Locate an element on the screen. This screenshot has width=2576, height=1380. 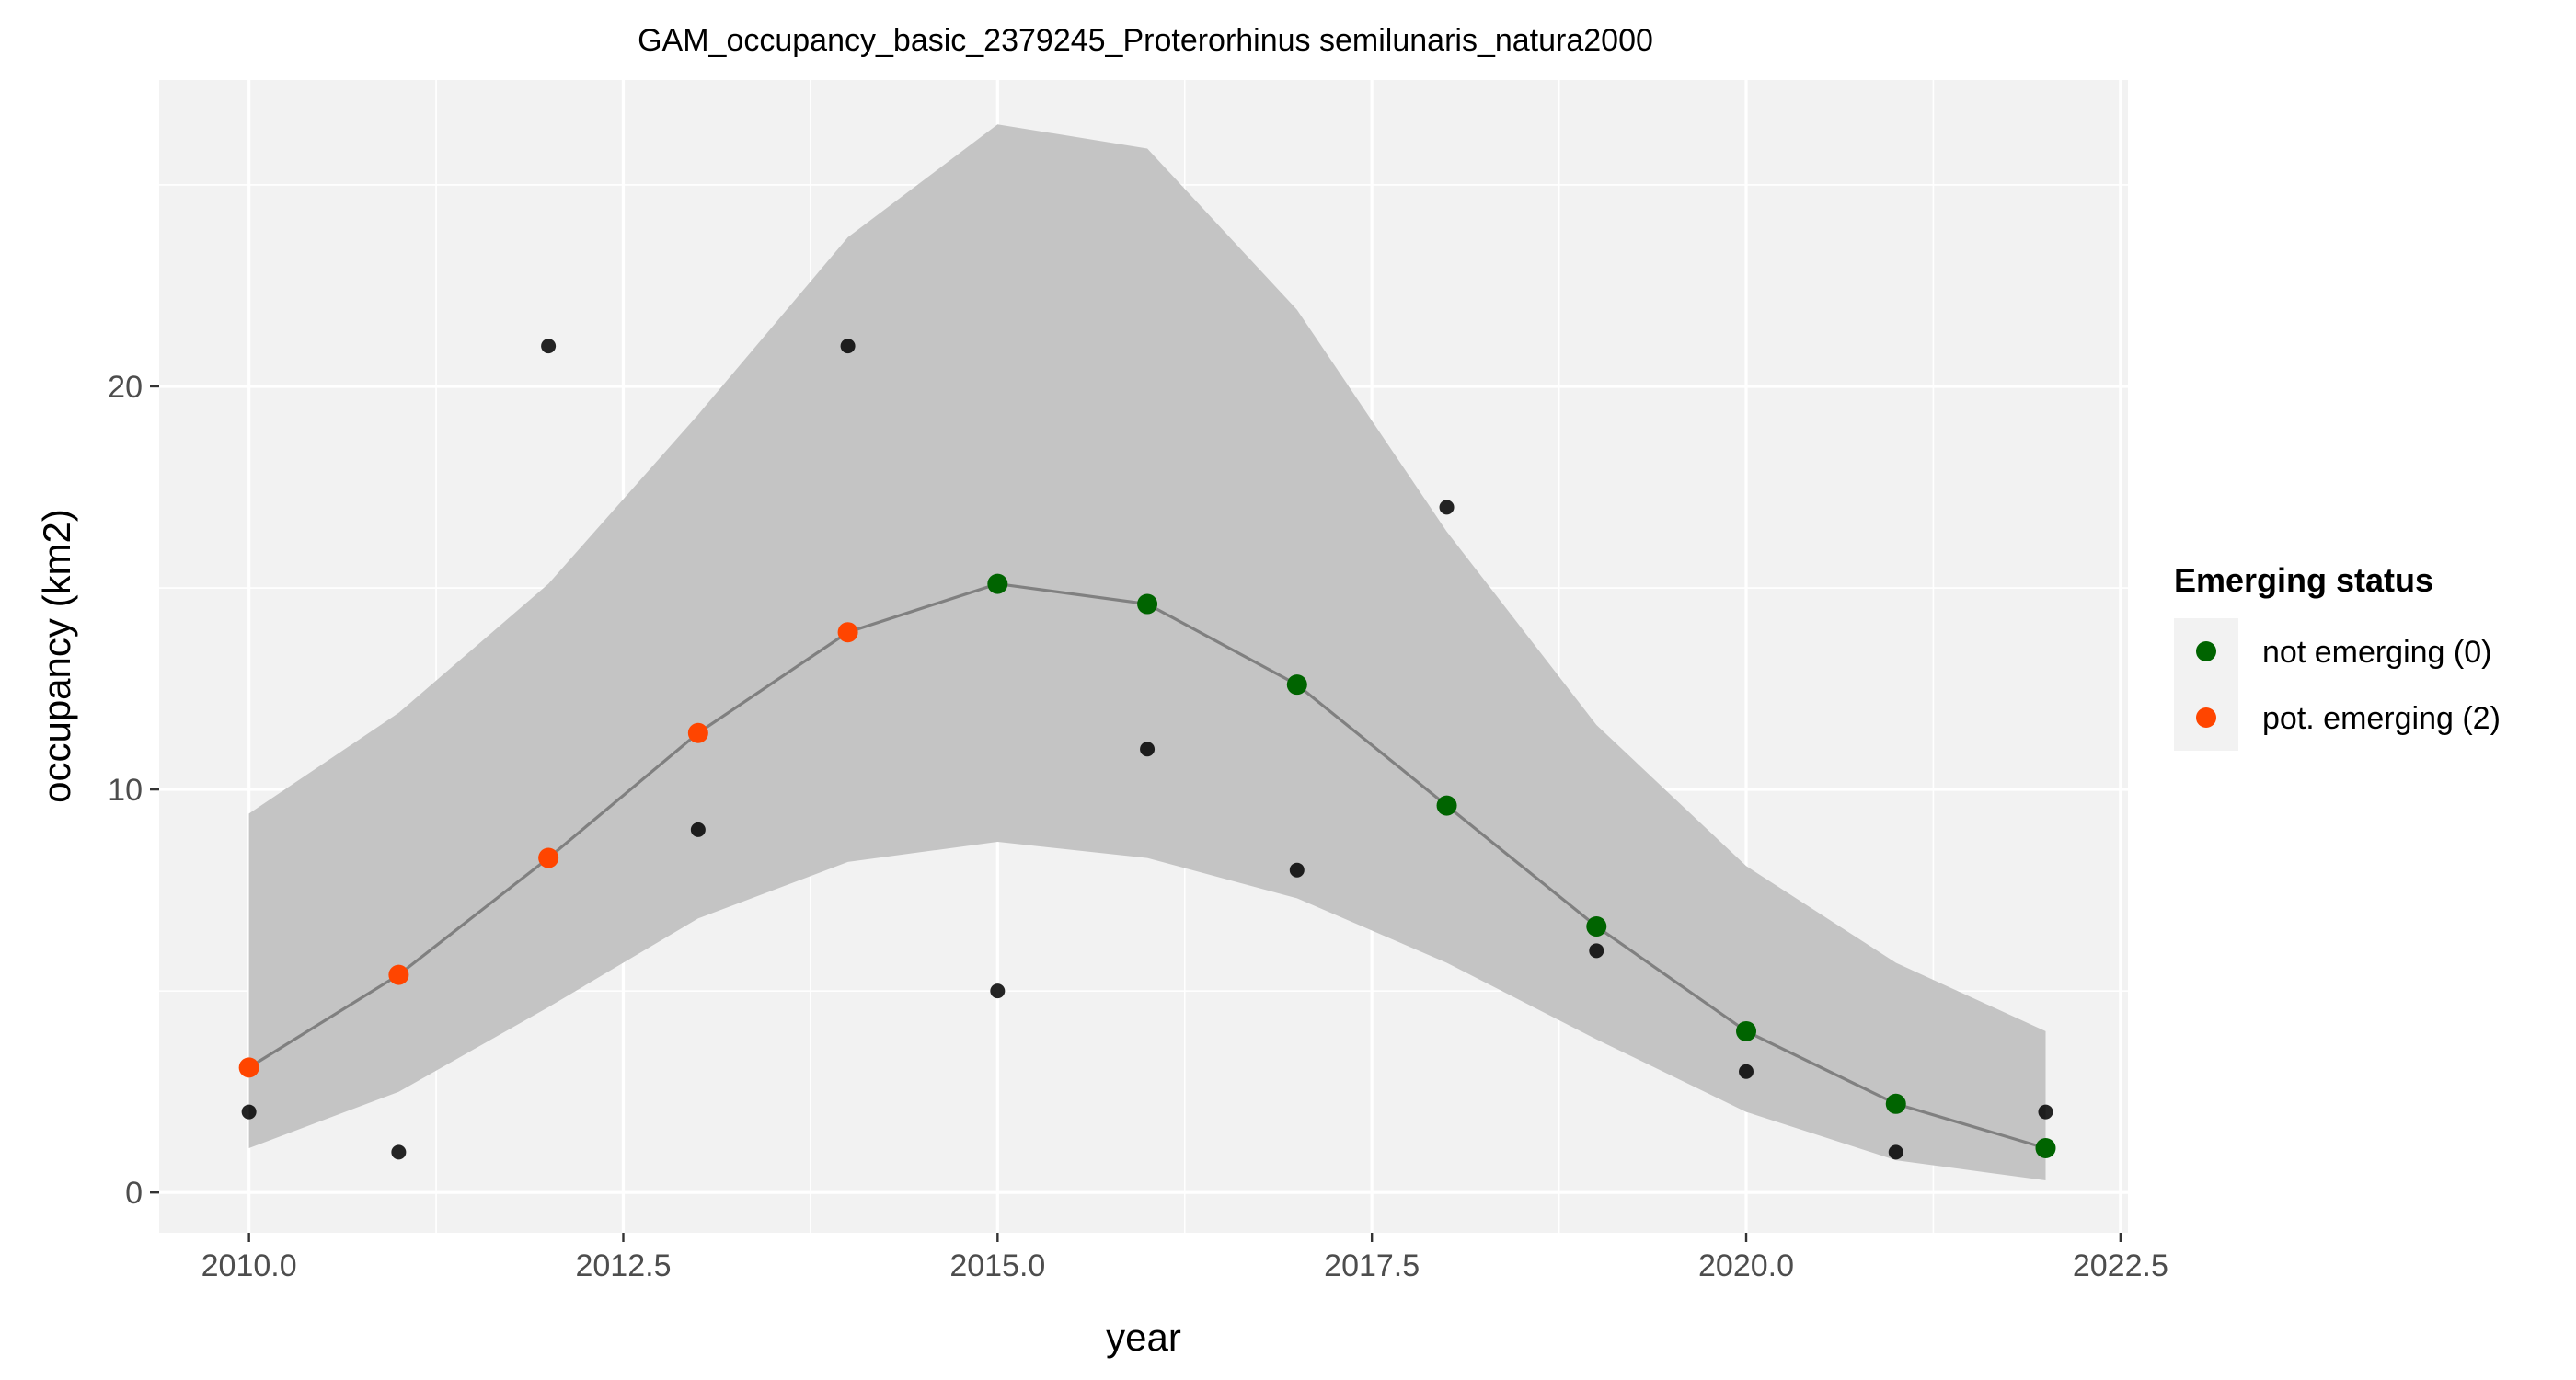
y-tick-label: 10 is located at coordinates (126, 790).